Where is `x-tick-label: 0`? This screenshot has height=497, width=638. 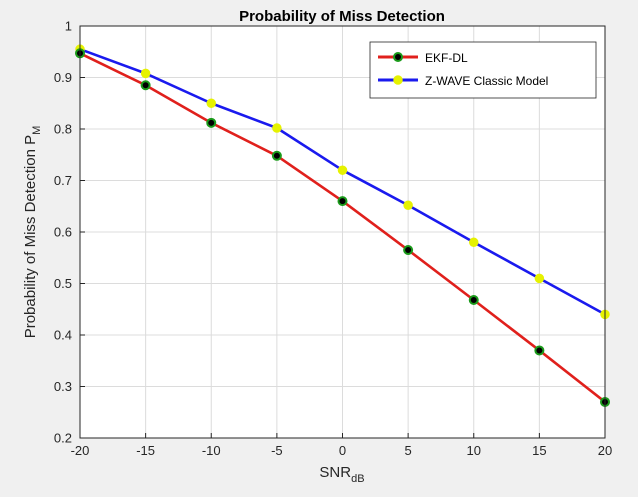 x-tick-label: 0 is located at coordinates (342, 450).